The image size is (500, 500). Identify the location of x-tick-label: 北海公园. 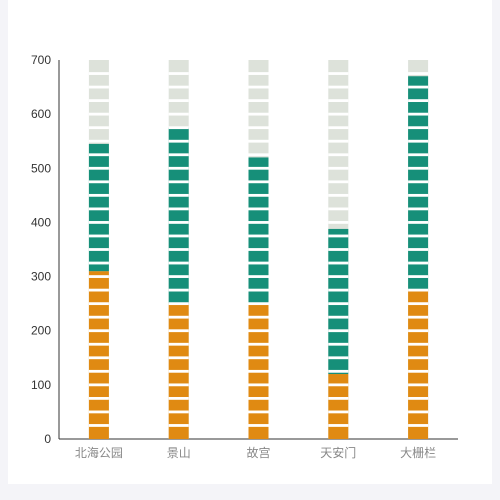
(99, 452).